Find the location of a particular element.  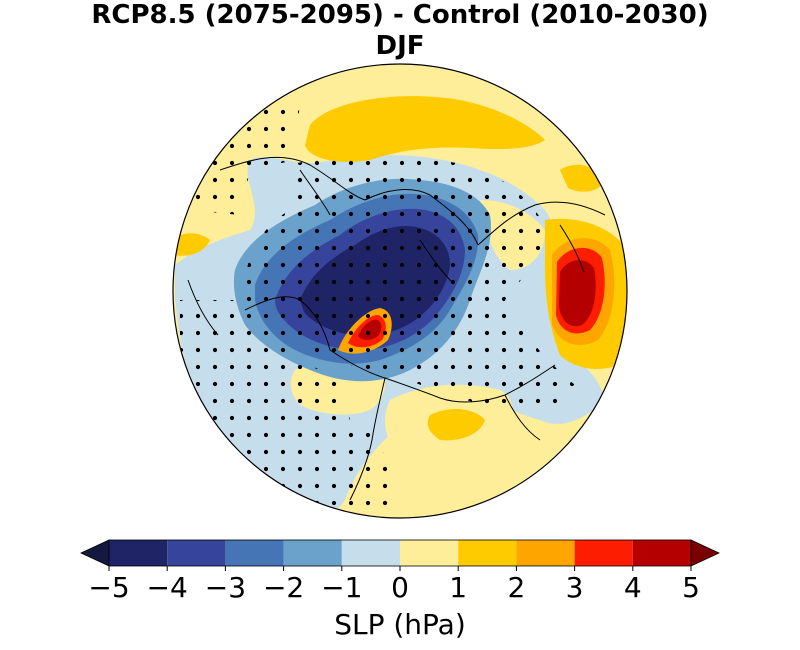

map-subtitle-season: DJF is located at coordinates (400, 46).